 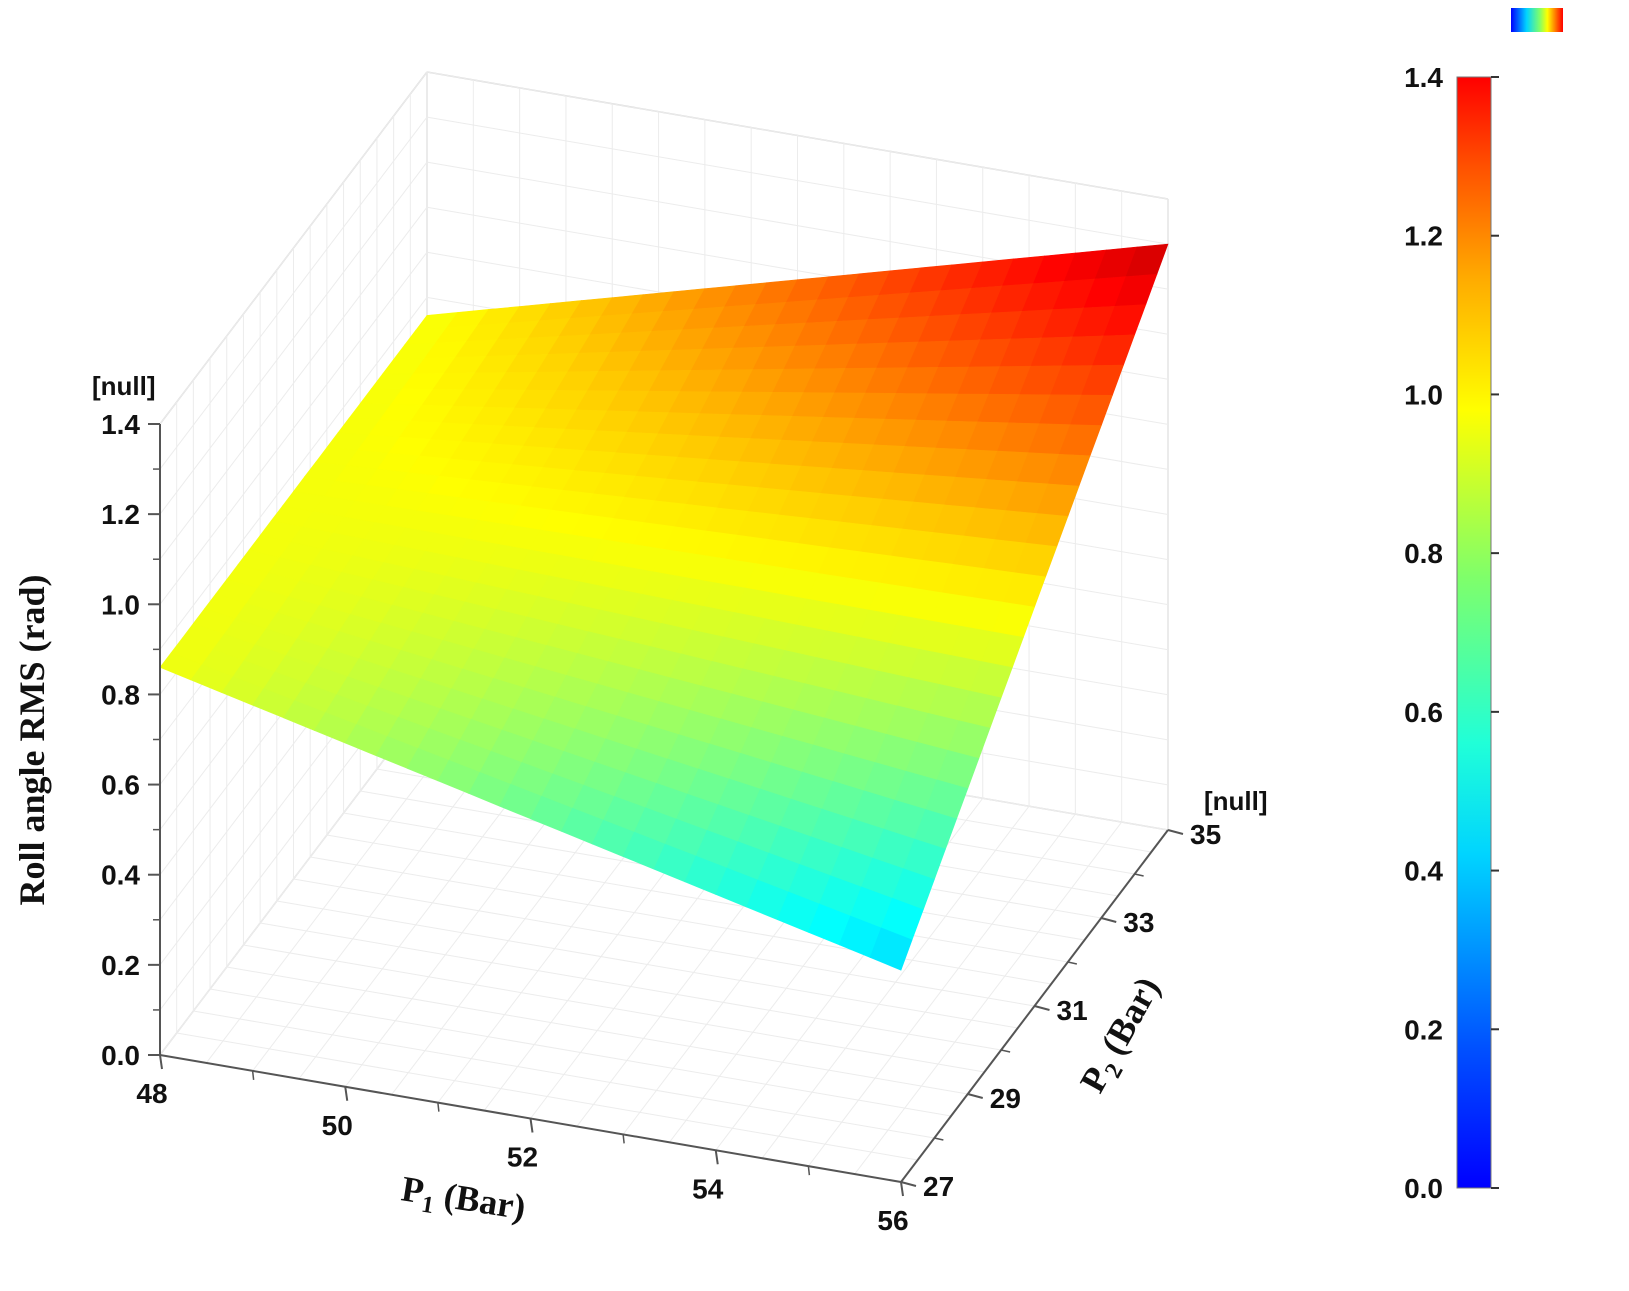 What do you see at coordinates (120, 875) in the screenshot?
I see `z-tick-label: 0.4` at bounding box center [120, 875].